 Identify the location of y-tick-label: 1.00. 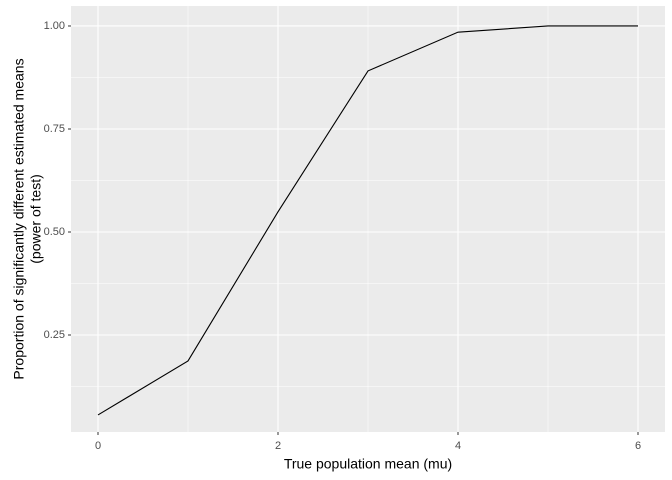
(54, 26).